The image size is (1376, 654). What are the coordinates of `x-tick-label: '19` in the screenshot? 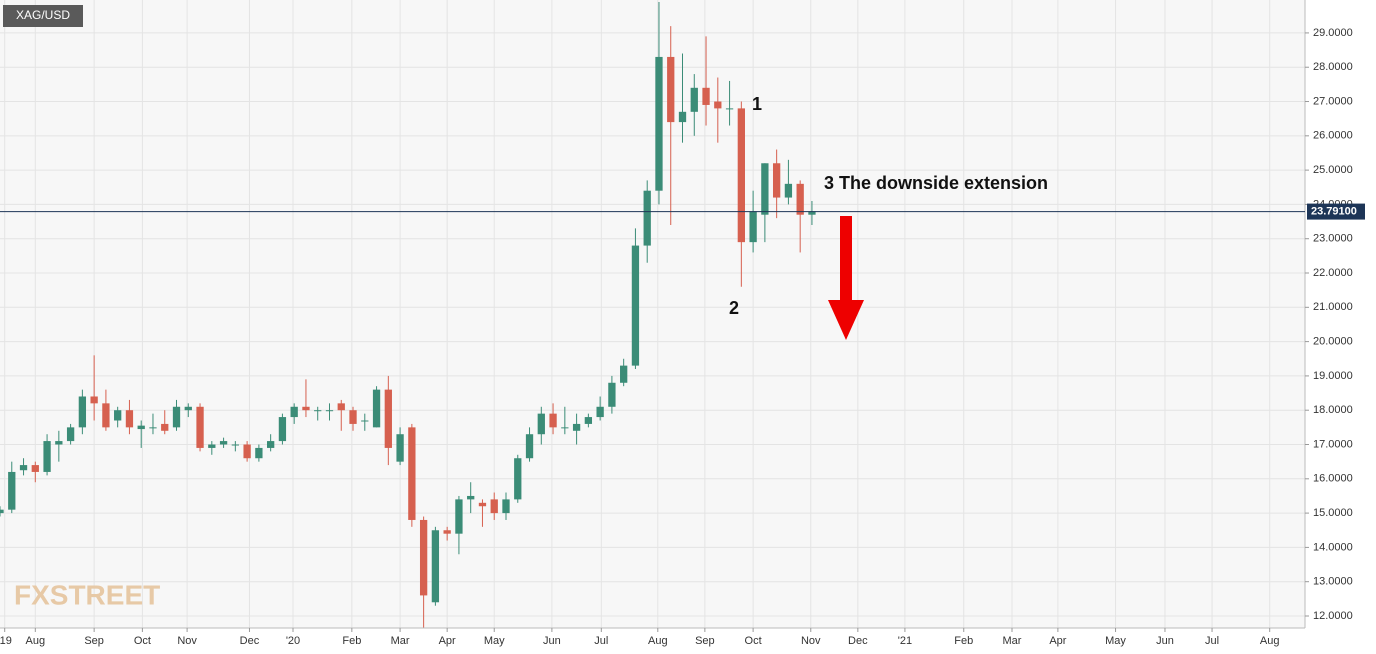 It's located at (6, 641).